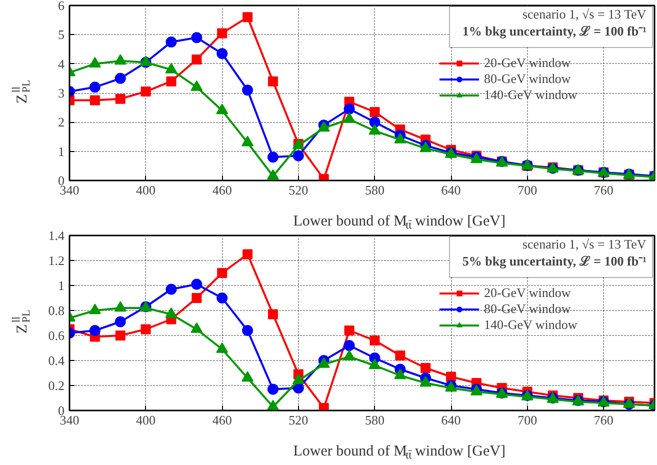 This screenshot has width=657, height=465. I want to click on y-tick-label: 0.4, so click(56, 360).